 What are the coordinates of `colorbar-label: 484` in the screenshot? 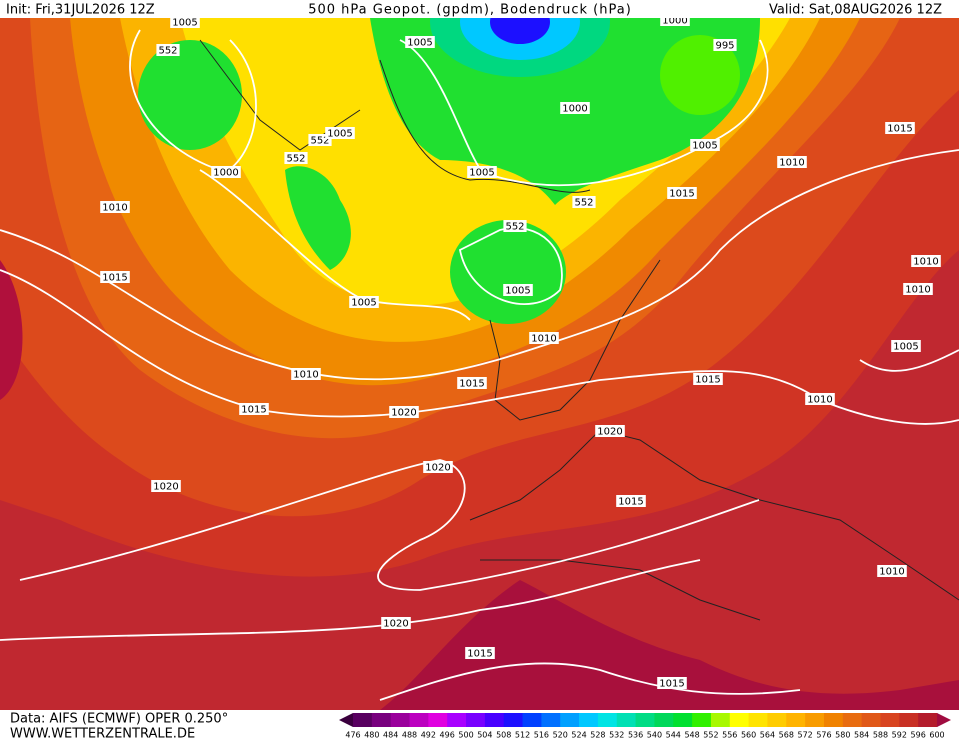 It's located at (390, 735).